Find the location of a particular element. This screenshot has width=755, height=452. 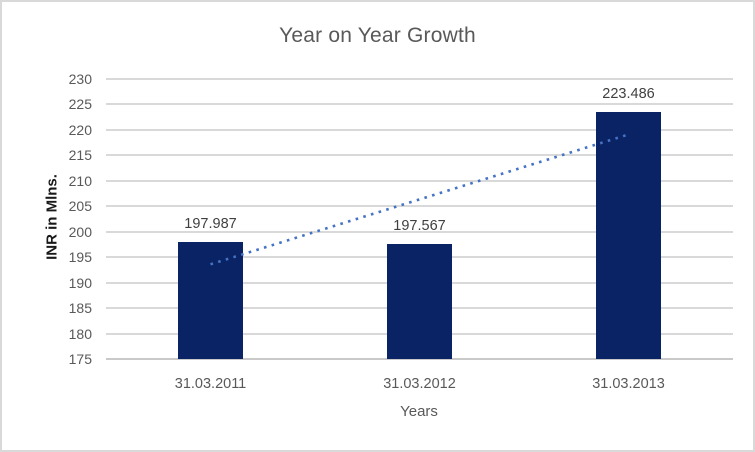

y-tick-label: 210 is located at coordinates (80, 180).